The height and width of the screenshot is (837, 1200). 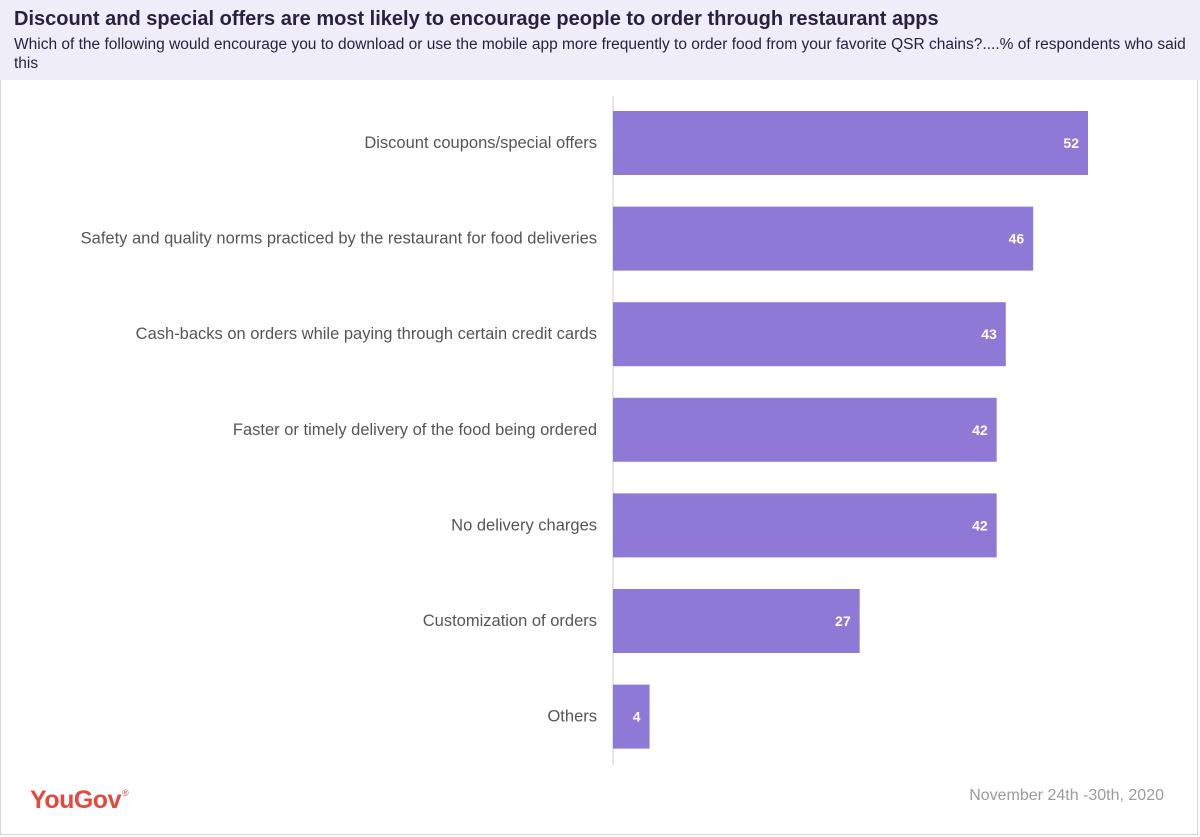 What do you see at coordinates (843, 621) in the screenshot?
I see `value-label: 27` at bounding box center [843, 621].